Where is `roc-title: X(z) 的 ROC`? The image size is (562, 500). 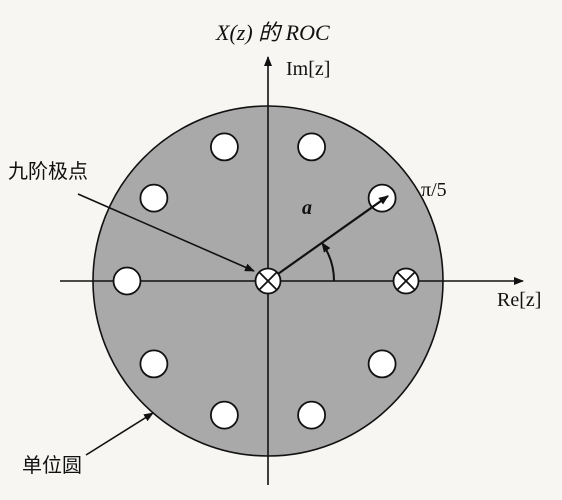 roc-title: X(z) 的 ROC is located at coordinates (272, 32).